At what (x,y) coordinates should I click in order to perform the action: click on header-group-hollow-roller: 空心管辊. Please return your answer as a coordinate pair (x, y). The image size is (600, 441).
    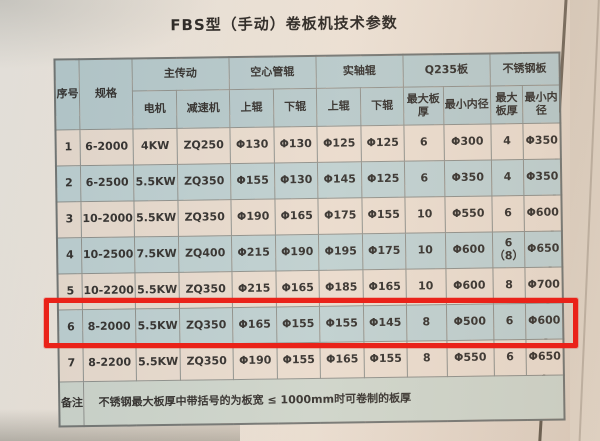
    Looking at the image, I should click on (272, 72).